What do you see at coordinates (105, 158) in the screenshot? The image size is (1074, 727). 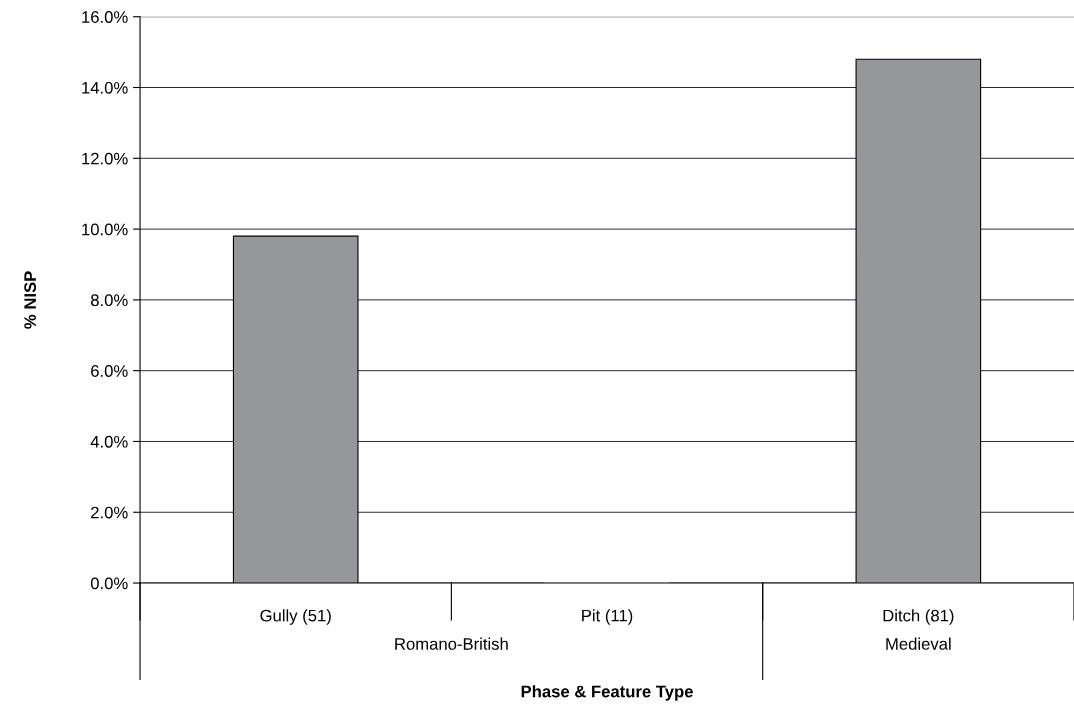 I see `y-tick-label: 12.0%` at bounding box center [105, 158].